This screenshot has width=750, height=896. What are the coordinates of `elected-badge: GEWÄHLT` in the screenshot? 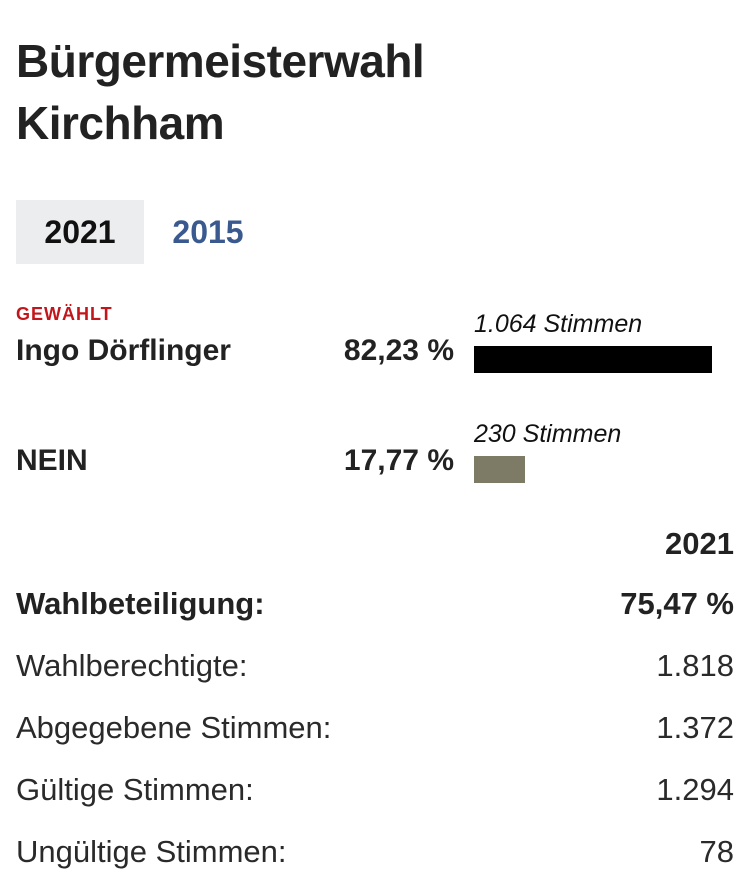 It's located at (64, 314).